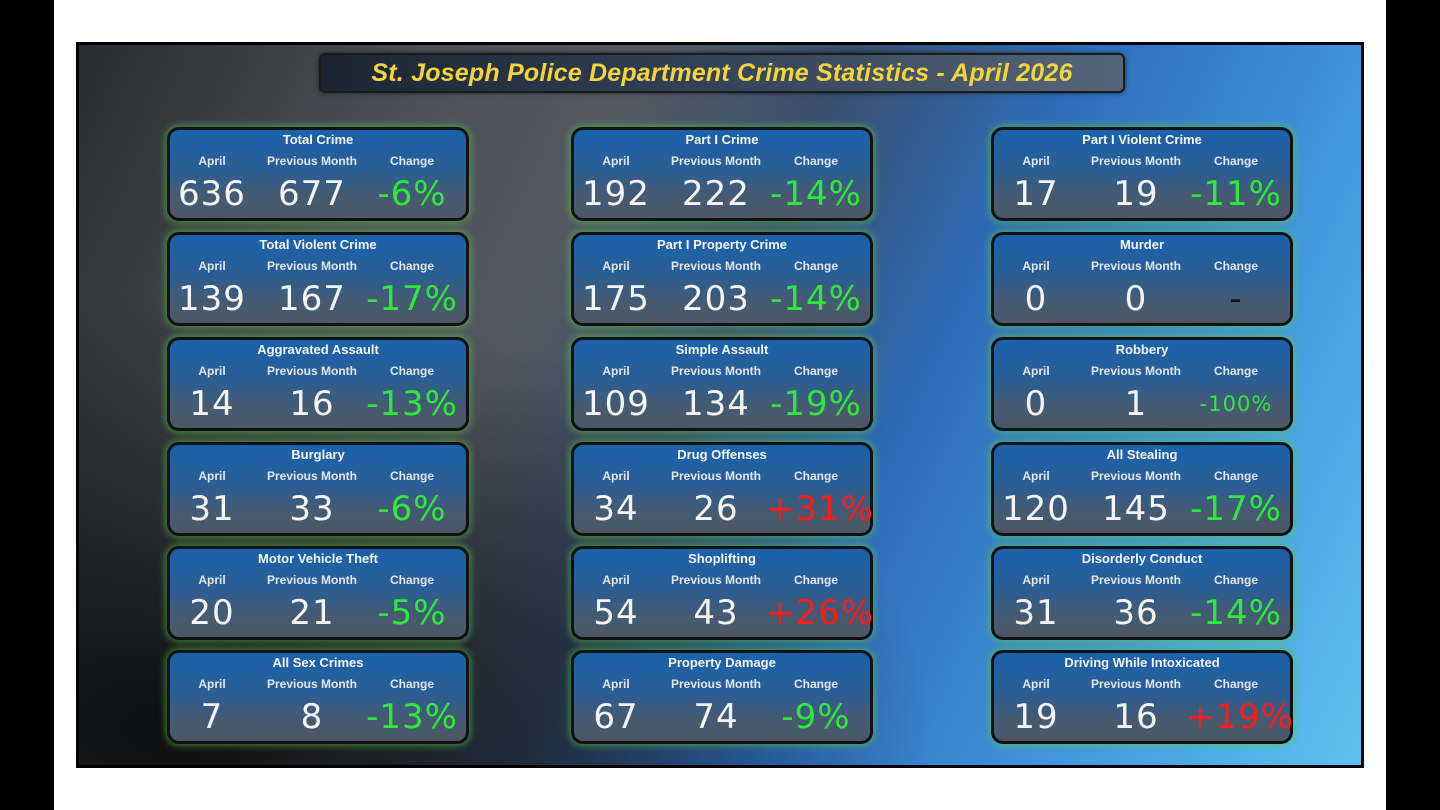 This screenshot has width=1440, height=810. What do you see at coordinates (318, 349) in the screenshot?
I see `card-title: Aggravated Assault` at bounding box center [318, 349].